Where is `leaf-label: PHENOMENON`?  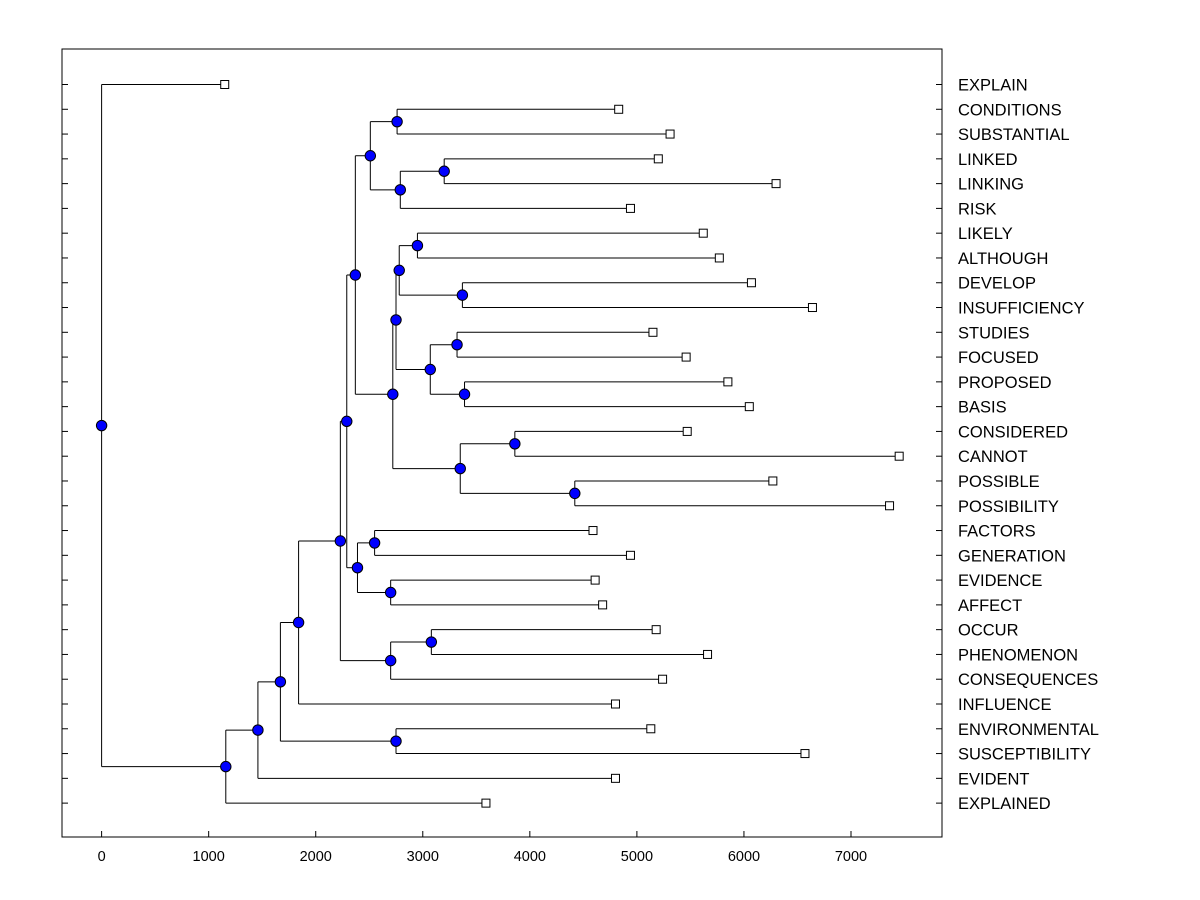 leaf-label: PHENOMENON is located at coordinates (1018, 655).